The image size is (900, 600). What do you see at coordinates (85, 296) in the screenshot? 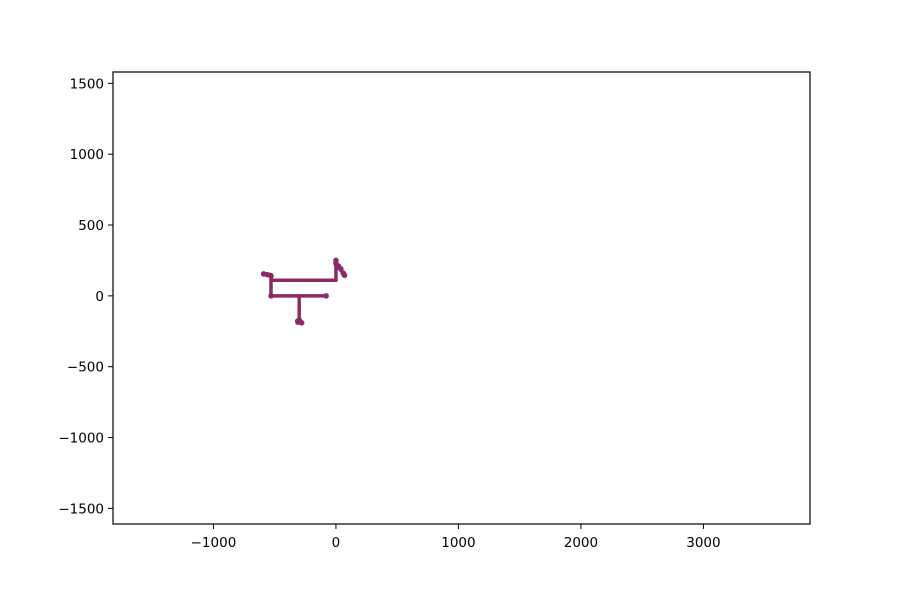
I see `y-axis: 1500 1000 500 0 −500 −1000 −1500` at bounding box center [85, 296].